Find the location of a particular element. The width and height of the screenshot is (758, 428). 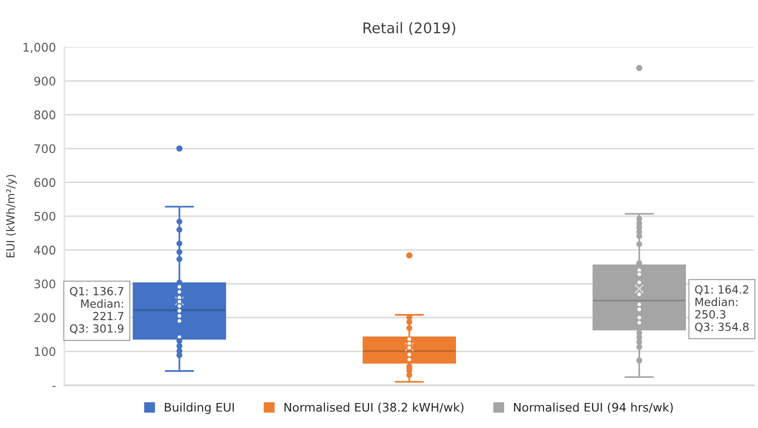

y-tick-label: 600 is located at coordinates (45, 182).